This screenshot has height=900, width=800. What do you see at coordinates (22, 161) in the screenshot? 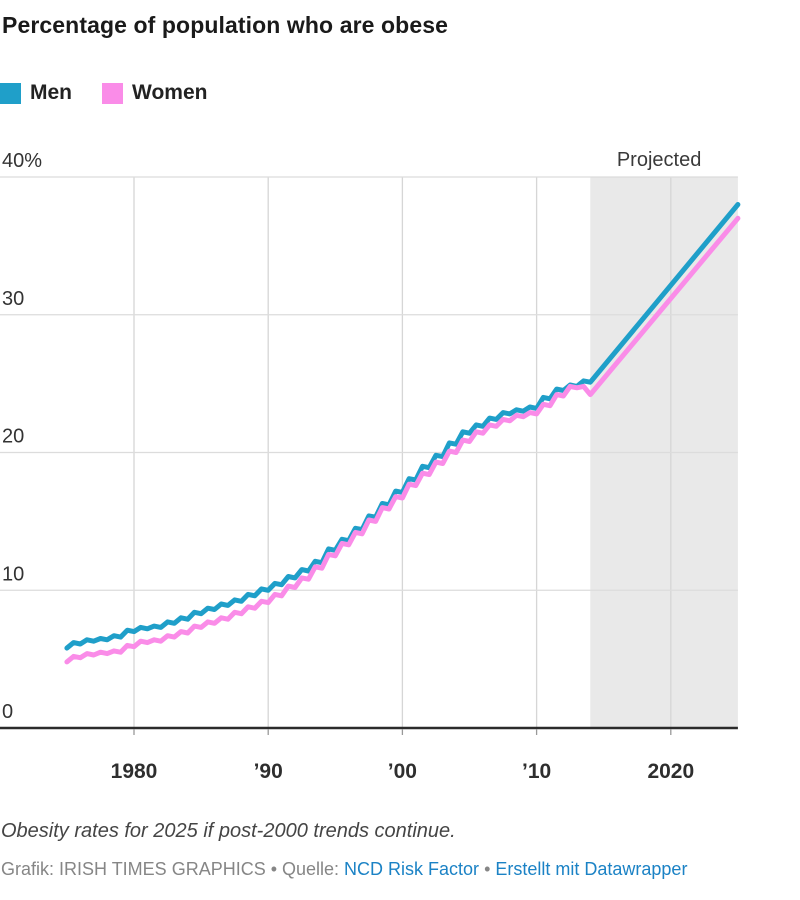
I see `y-axis-tick-label: 40%` at bounding box center [22, 161].